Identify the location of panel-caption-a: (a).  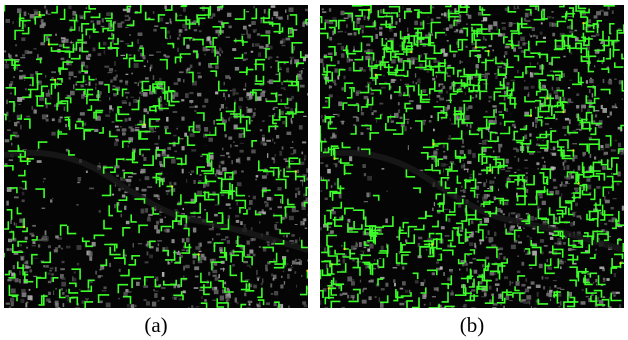
(156, 325).